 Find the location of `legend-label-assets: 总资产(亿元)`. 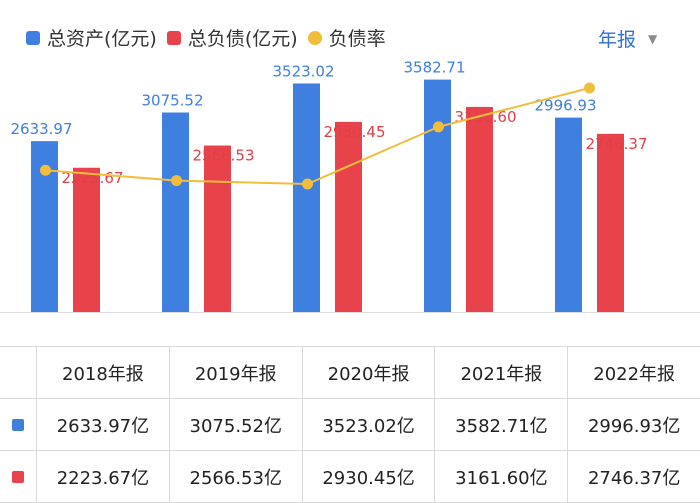

legend-label-assets: 总资产(亿元) is located at coordinates (102, 39).